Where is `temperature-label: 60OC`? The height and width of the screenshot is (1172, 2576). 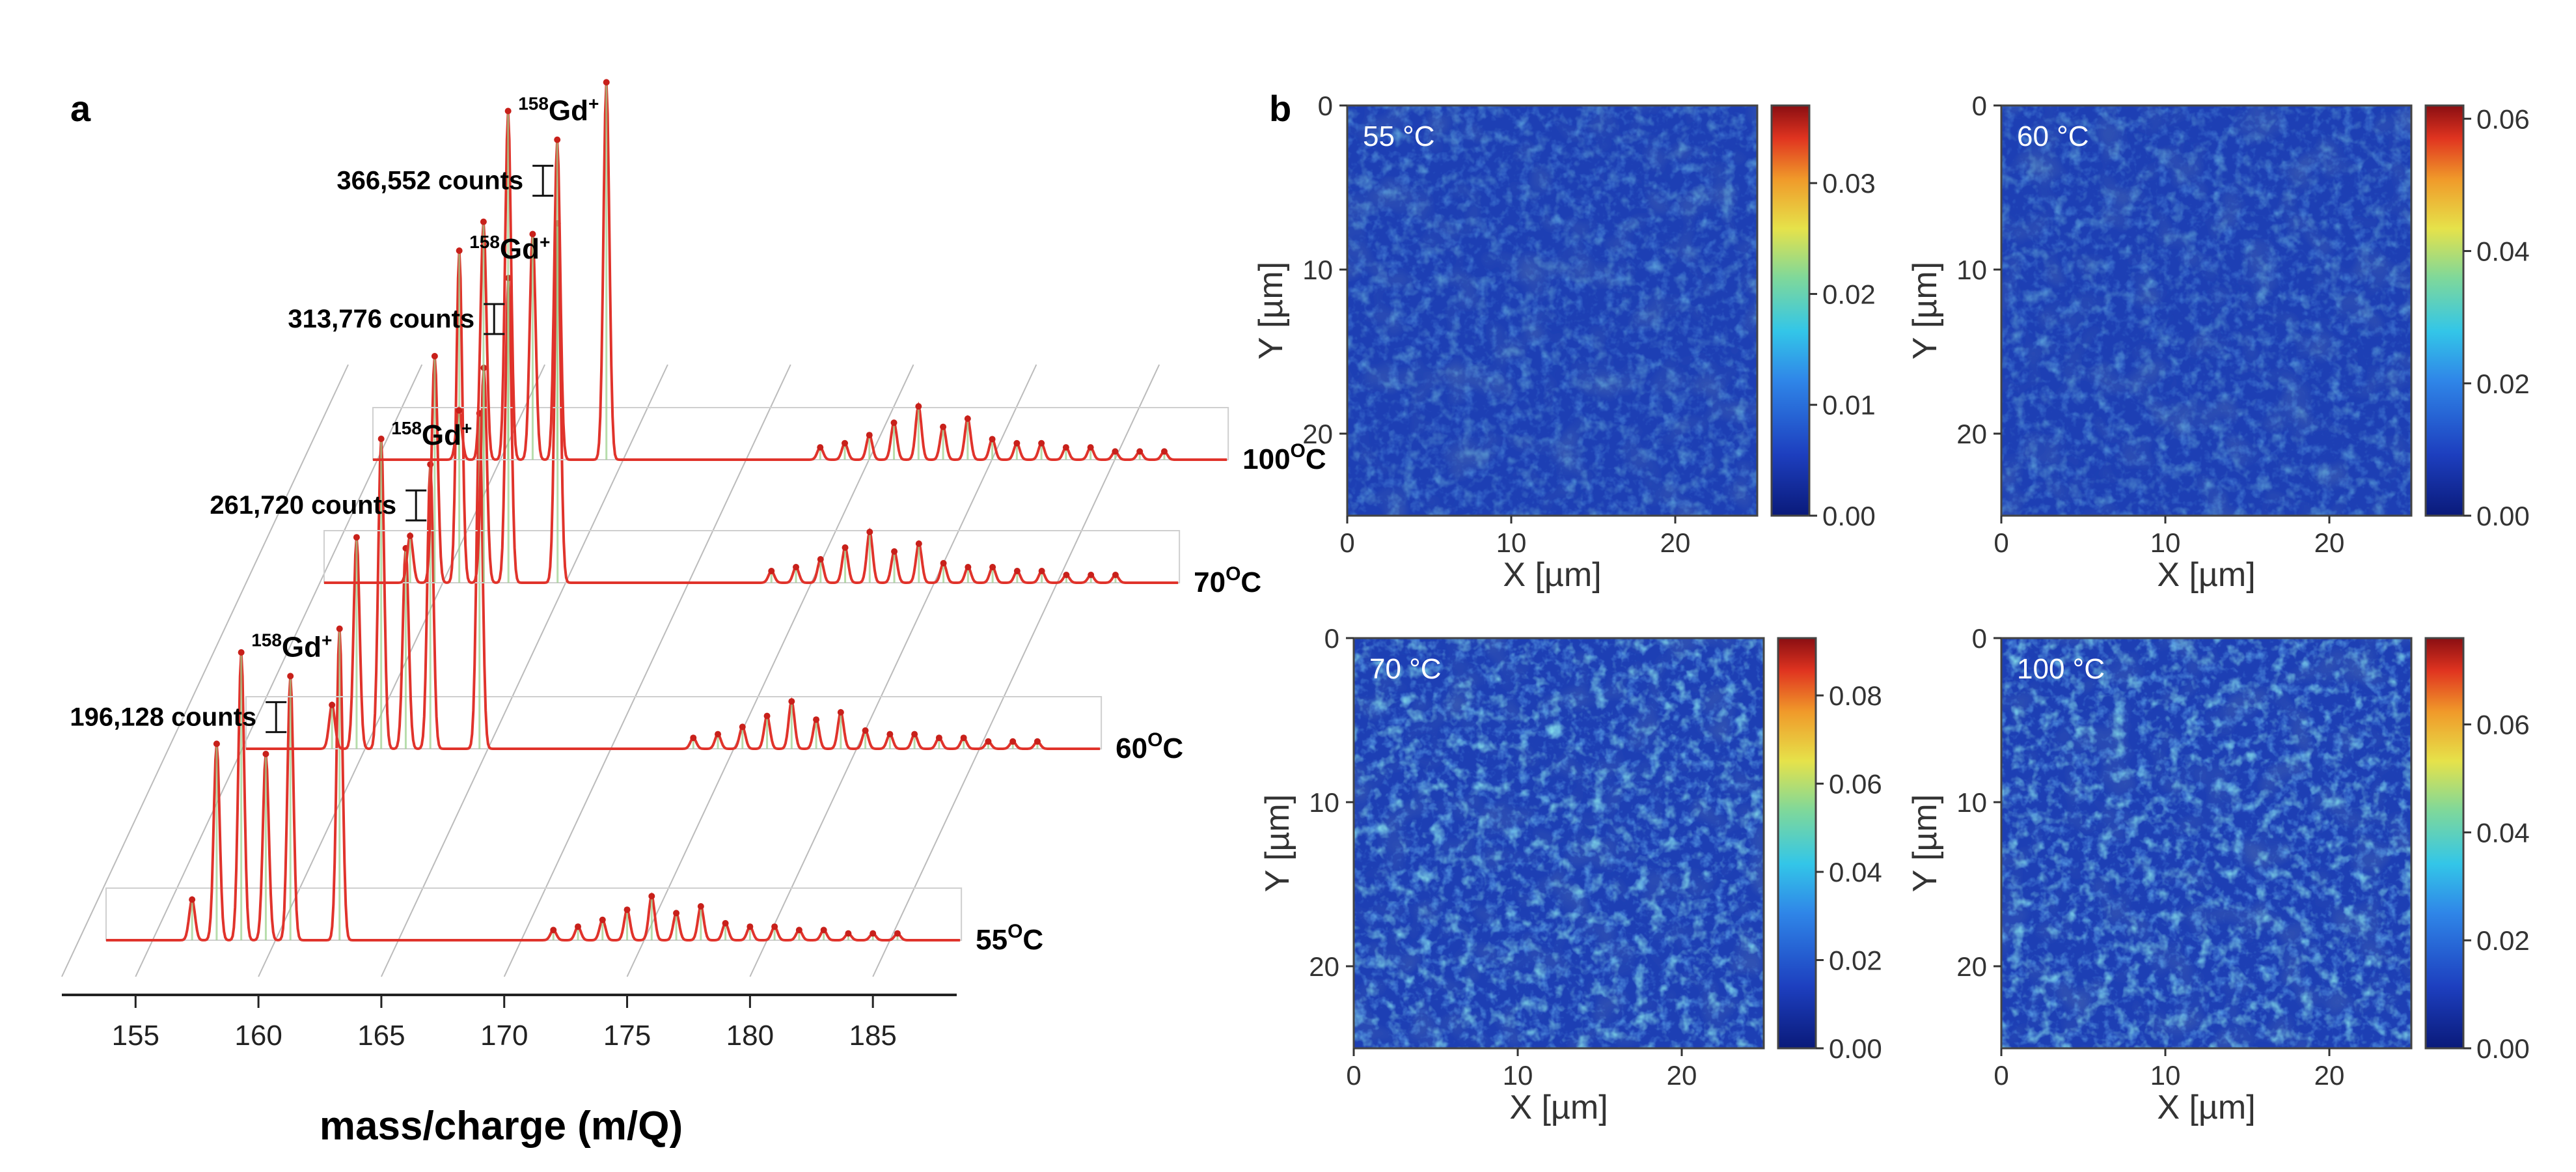
temperature-label: 60OC is located at coordinates (1150, 746).